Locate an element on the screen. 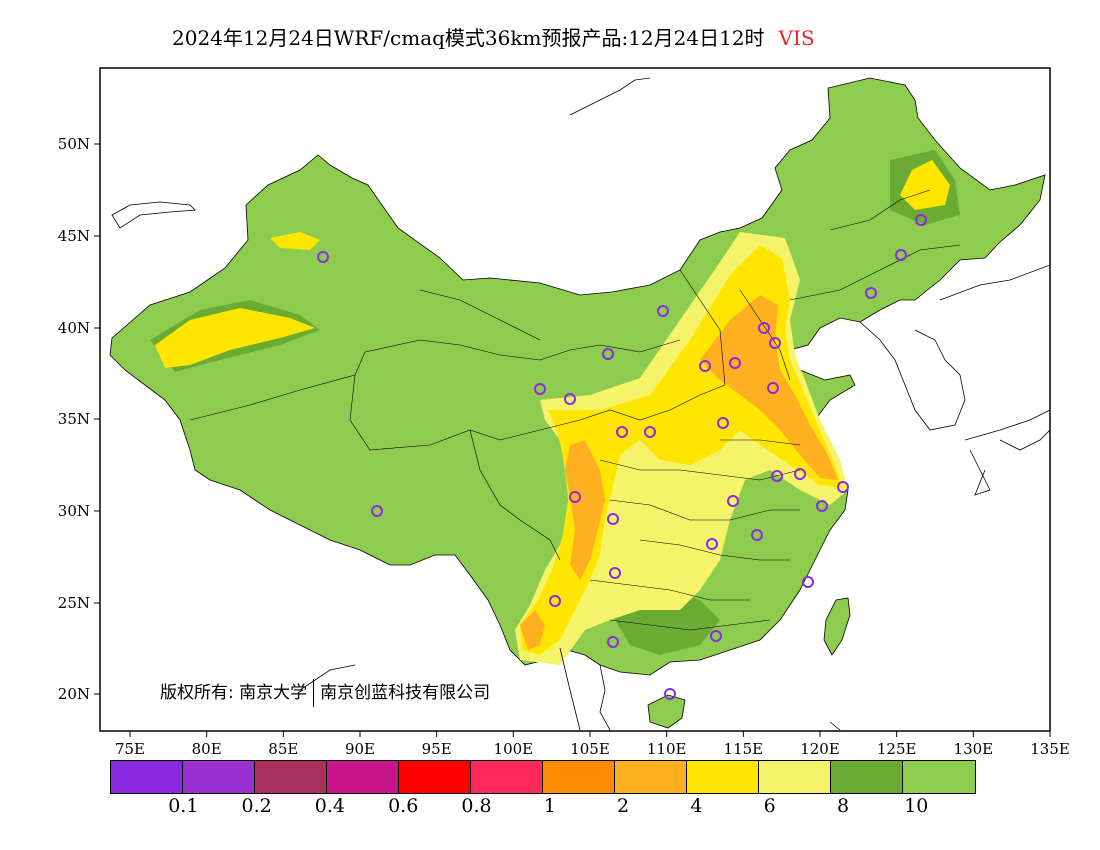 Image resolution: width=1100 pixels, height=850 pixels. legend-label: 0.6 is located at coordinates (403, 806).